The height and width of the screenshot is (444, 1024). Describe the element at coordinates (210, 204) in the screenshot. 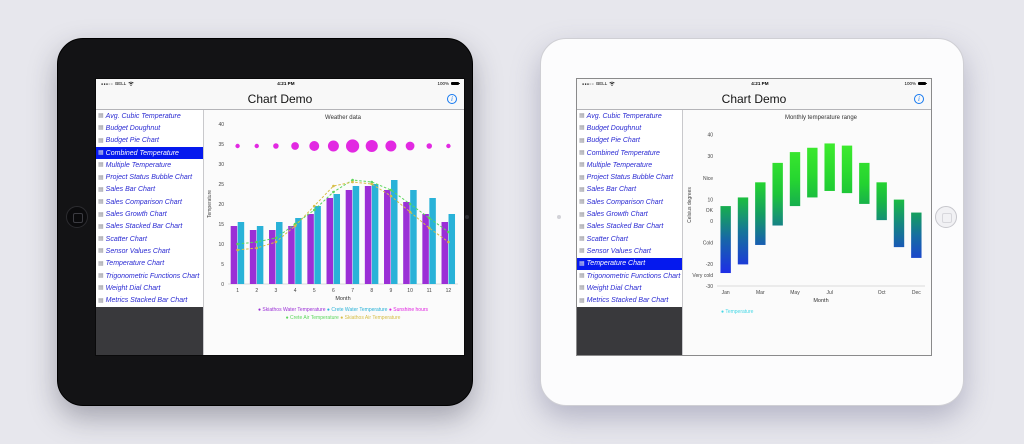

I see `svg-text: Temperature` at that location.